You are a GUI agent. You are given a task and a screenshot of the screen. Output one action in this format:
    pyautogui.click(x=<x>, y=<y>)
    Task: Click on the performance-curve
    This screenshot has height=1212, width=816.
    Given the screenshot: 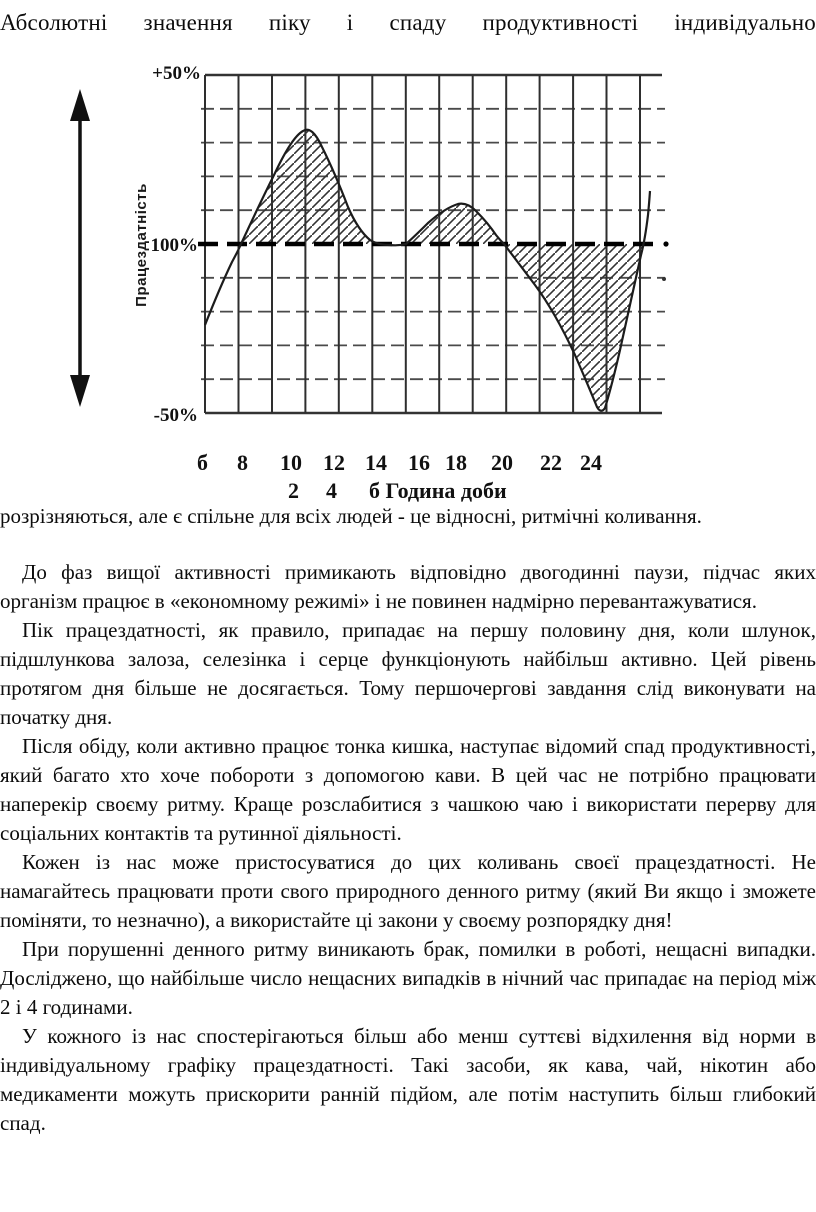 What is the action you would take?
    pyautogui.click(x=427, y=270)
    